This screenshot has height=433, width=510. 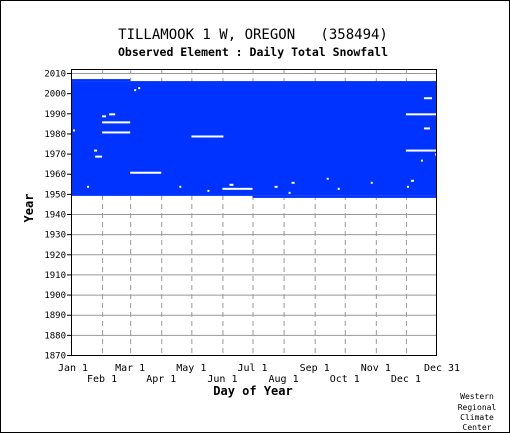 I want to click on y-tick-label: 1900, so click(x=55, y=296).